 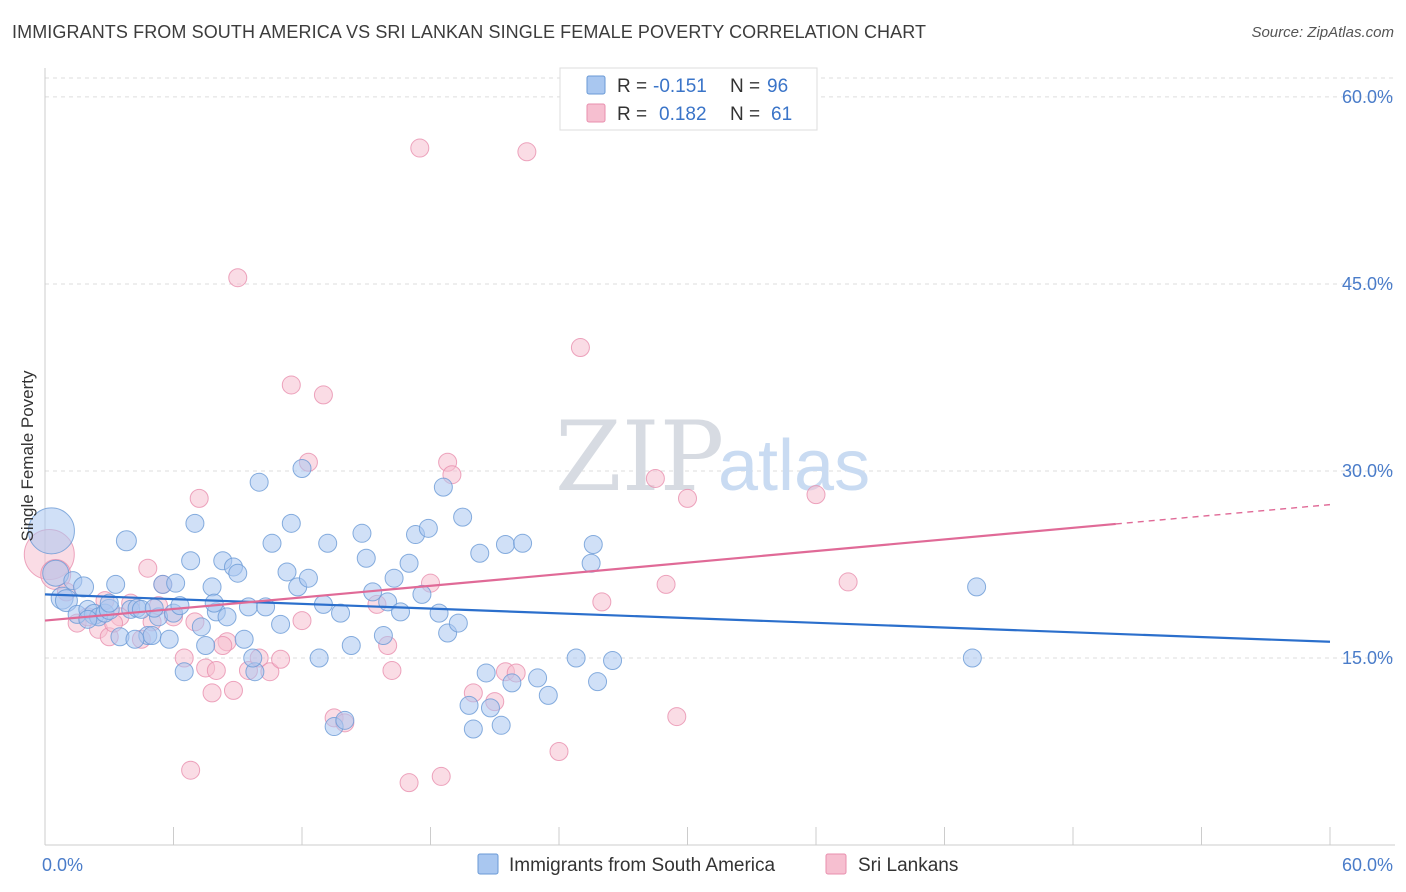 What do you see at coordinates (580, 572) in the screenshot?
I see `trend-line` at bounding box center [580, 572].